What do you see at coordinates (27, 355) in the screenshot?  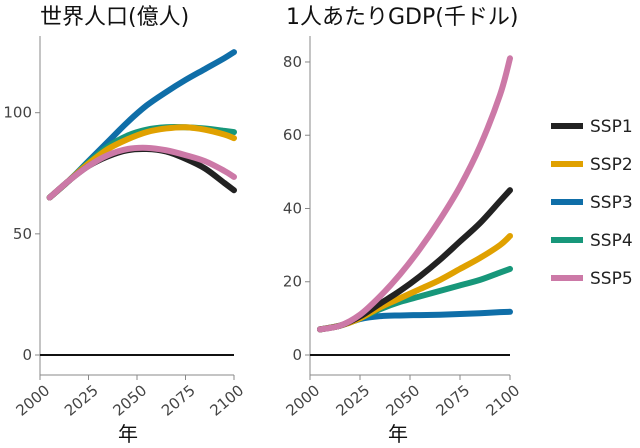 I see `population-y-tick-label: 0` at bounding box center [27, 355].